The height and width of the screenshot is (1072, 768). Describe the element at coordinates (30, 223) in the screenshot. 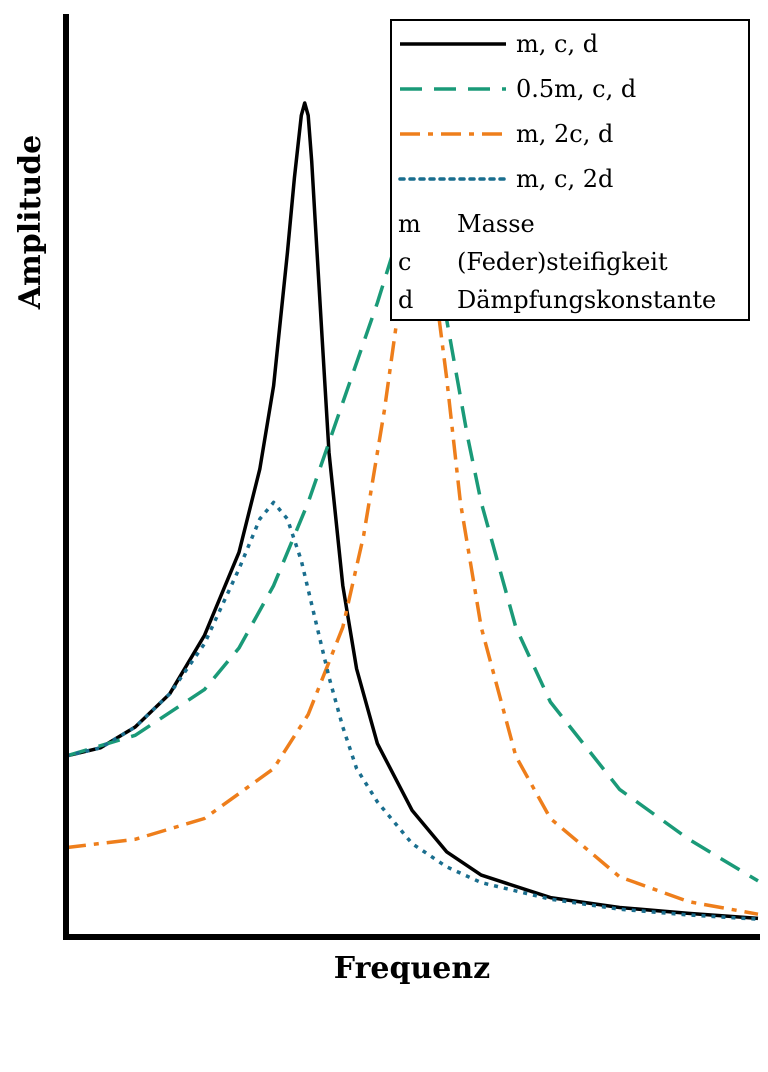

I see `y-axis-label: Amplitude` at that location.